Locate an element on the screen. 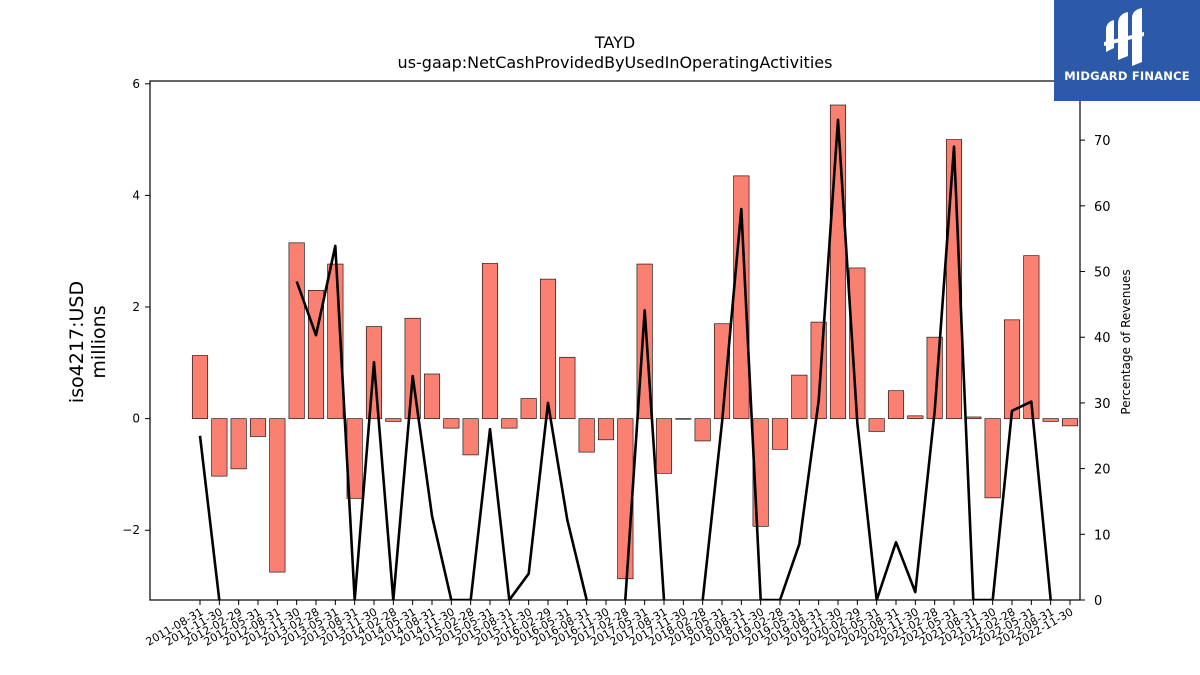  logo-mark-icon is located at coordinates (1124, 37).